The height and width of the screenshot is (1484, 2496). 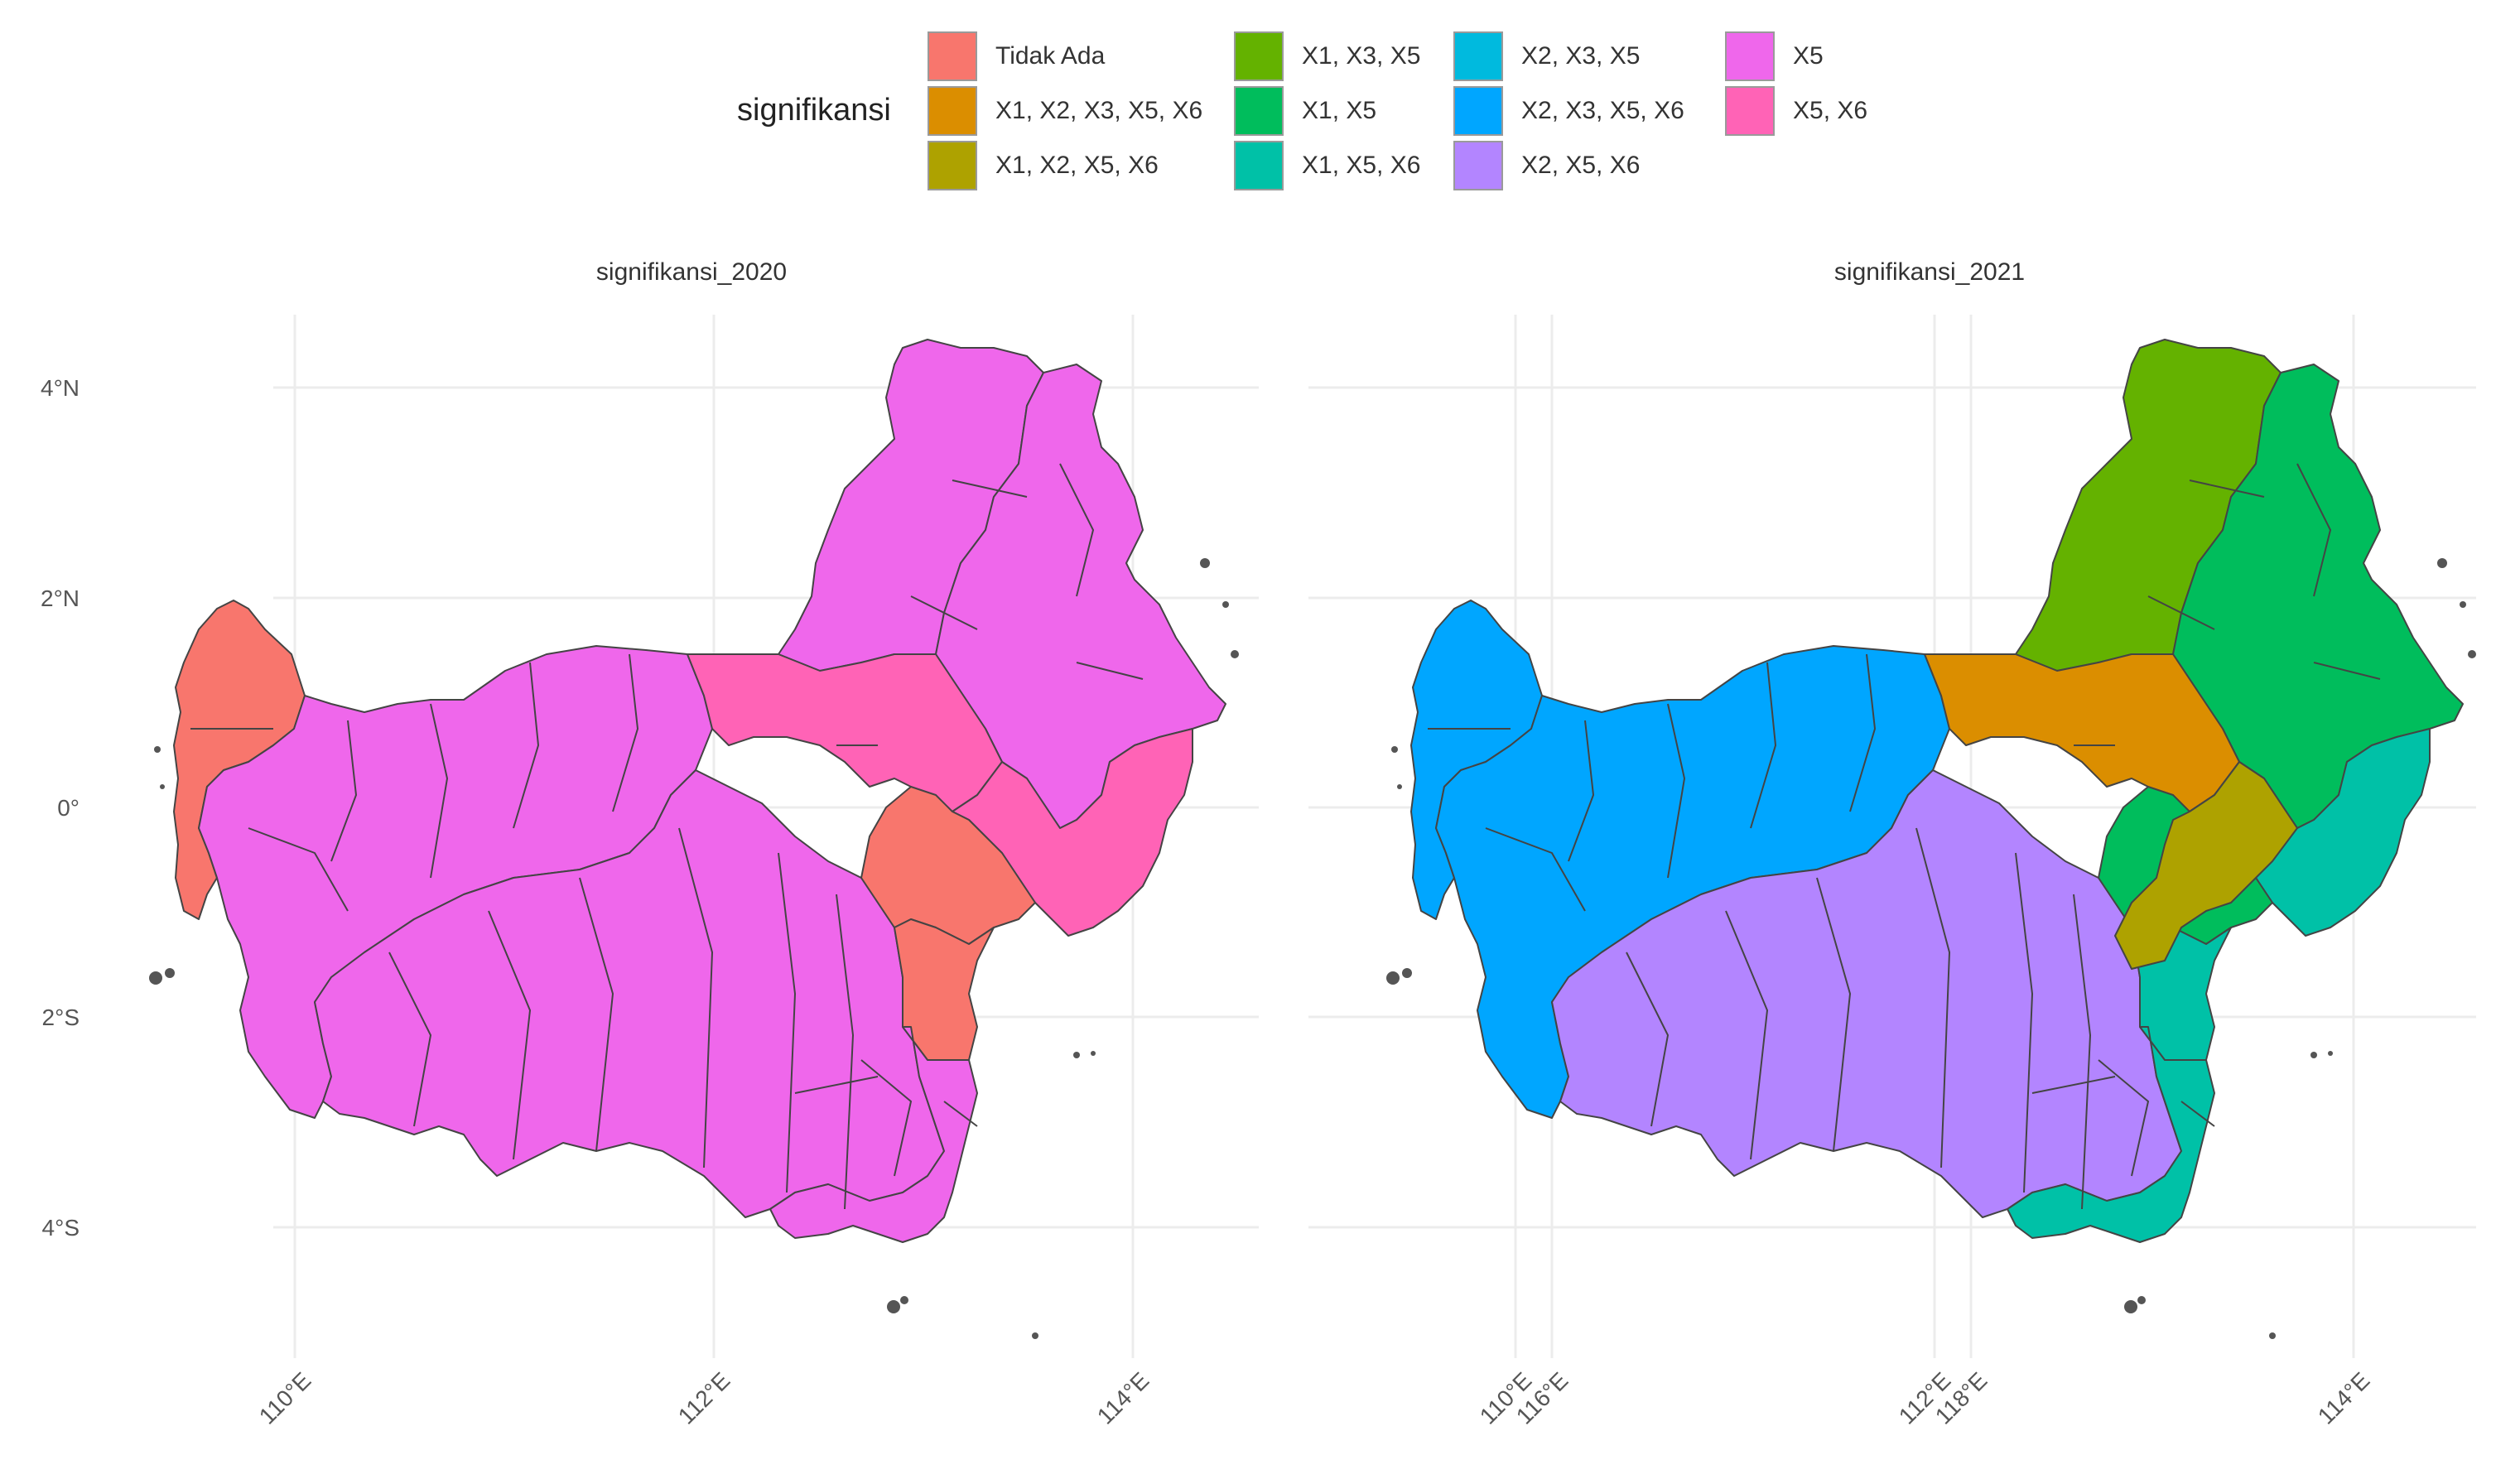 I want to click on lon-tick-label: 112°E, so click(x=704, y=1398).